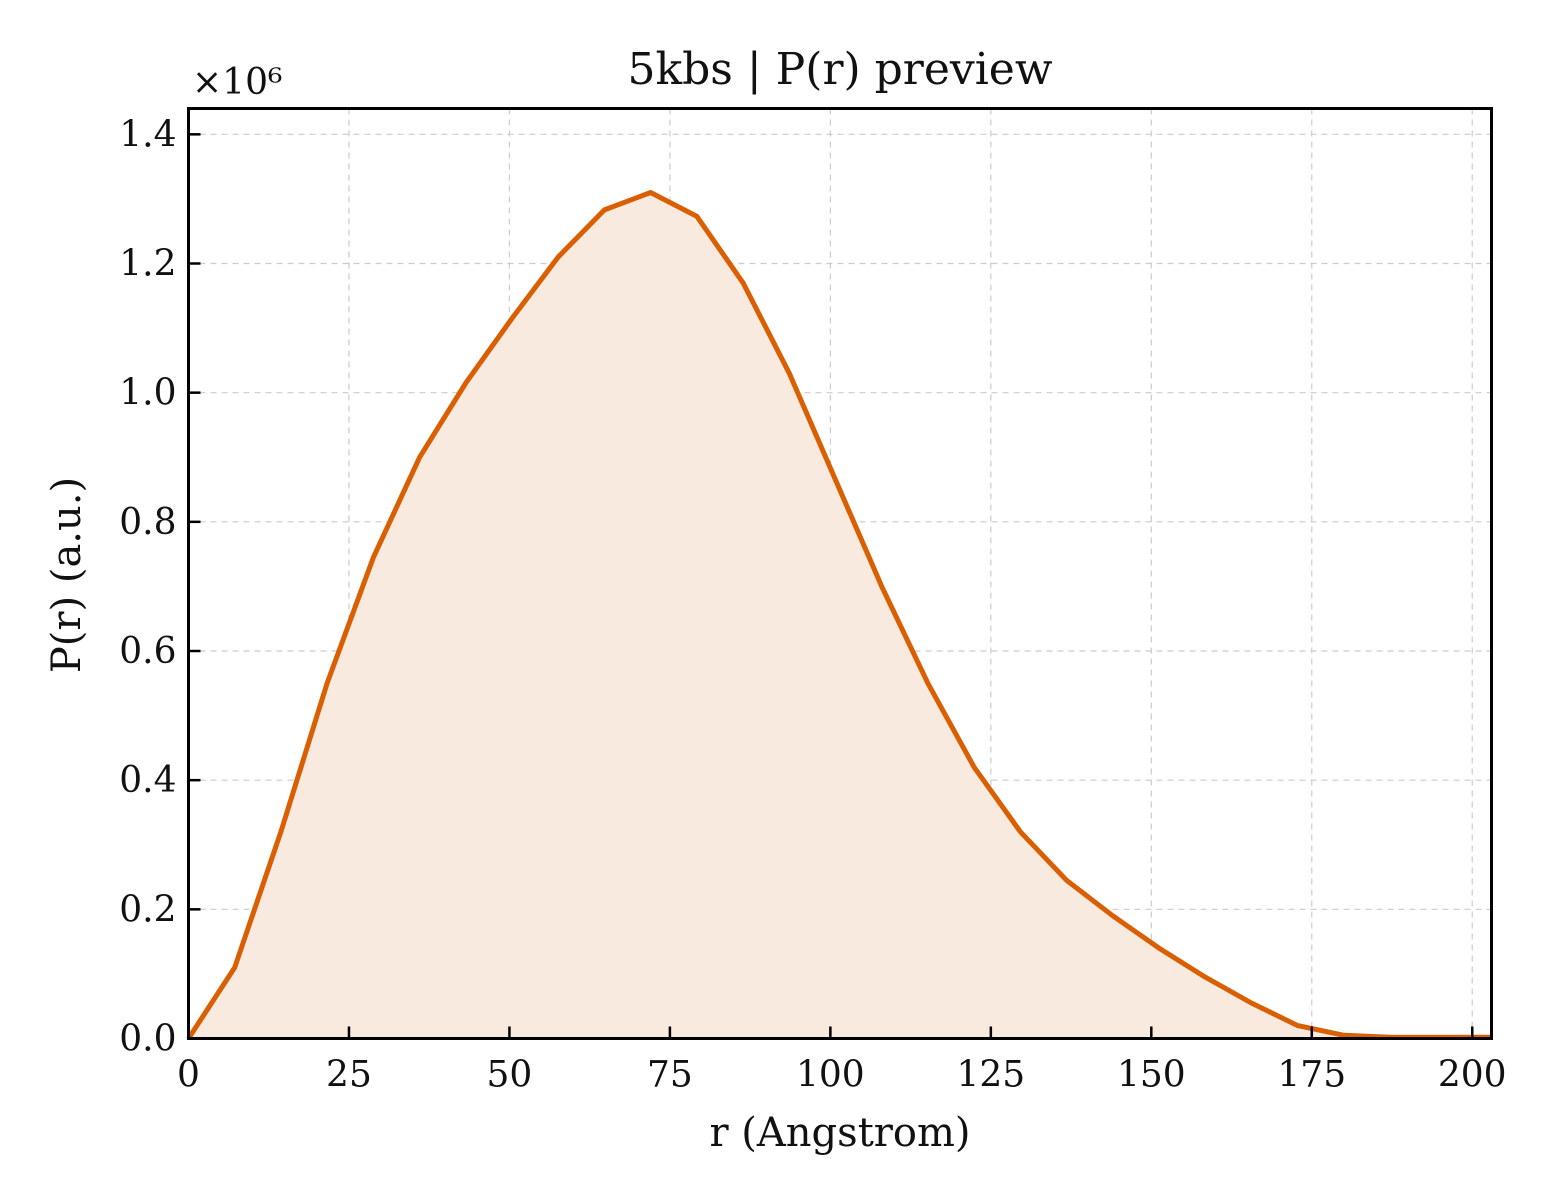 This screenshot has height=1200, width=1560. Describe the element at coordinates (147, 393) in the screenshot. I see `y-tick-label: 1.0` at that location.